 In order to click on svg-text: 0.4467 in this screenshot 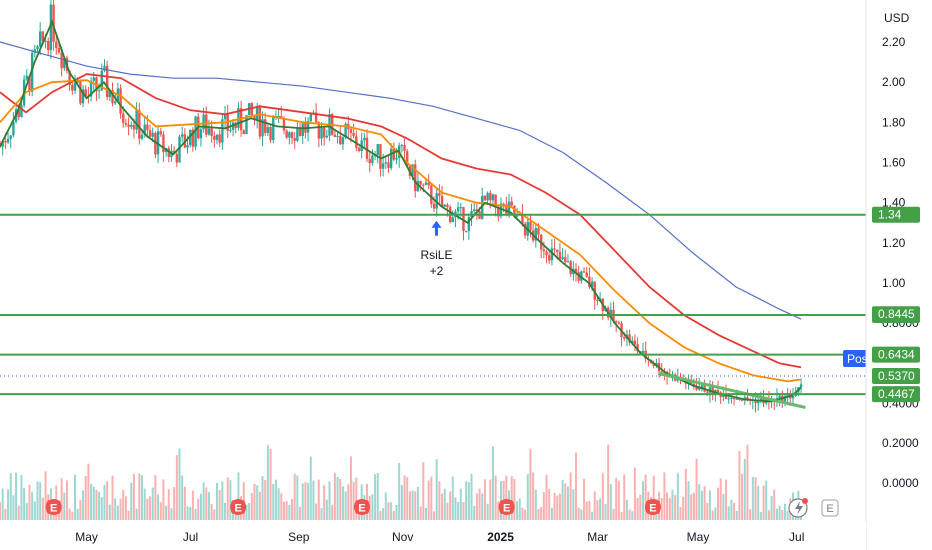, I will do `click(896, 394)`.